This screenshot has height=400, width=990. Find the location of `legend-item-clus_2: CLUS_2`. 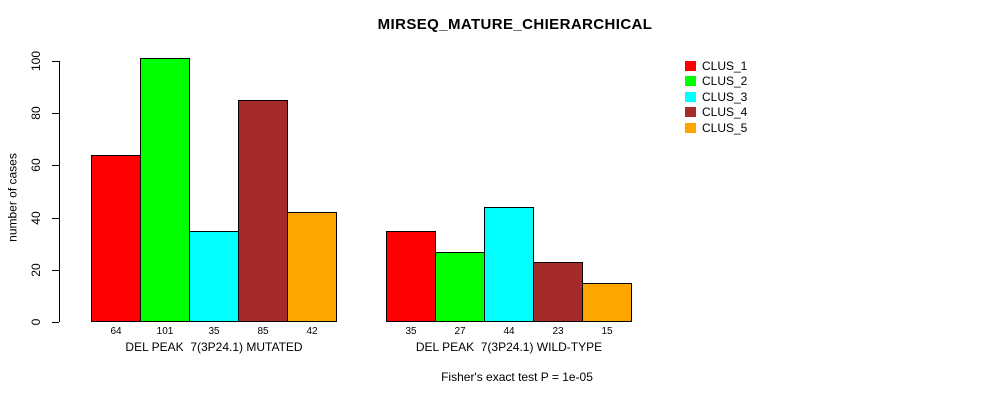

legend-item-clus_2: CLUS_2 is located at coordinates (716, 82).